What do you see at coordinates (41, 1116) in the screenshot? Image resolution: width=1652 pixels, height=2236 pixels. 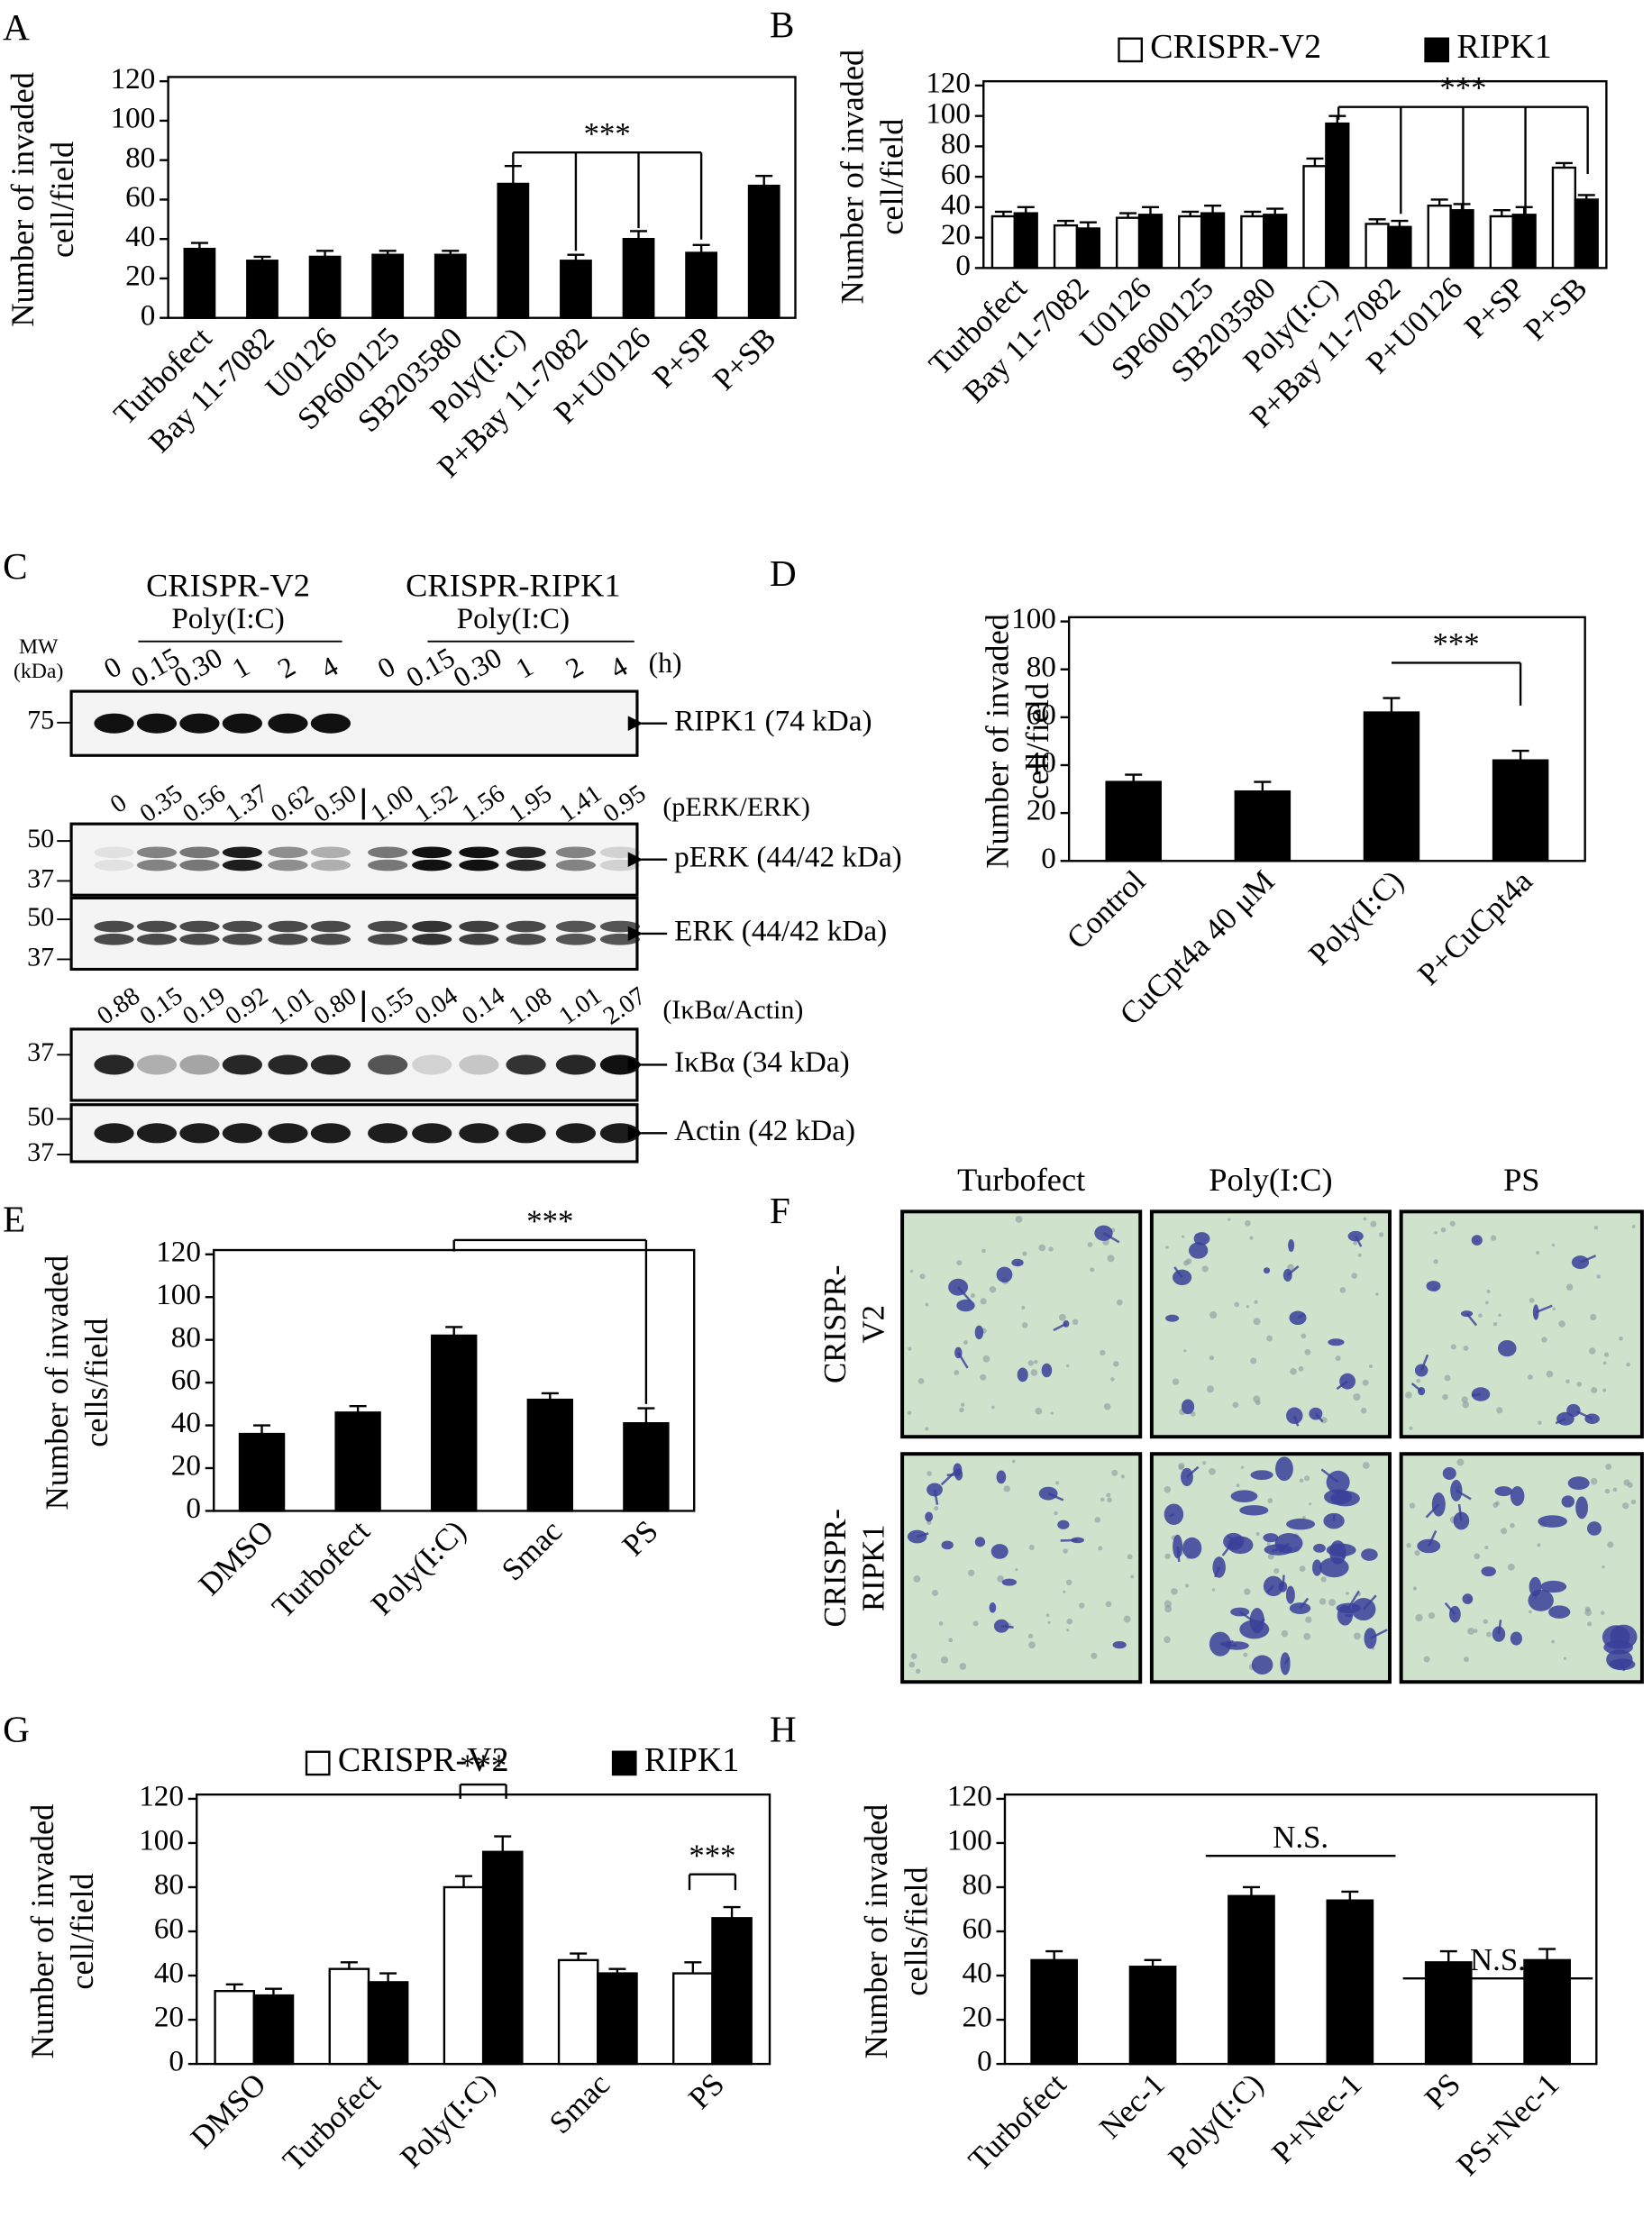 I see `mw-marker: 50` at bounding box center [41, 1116].